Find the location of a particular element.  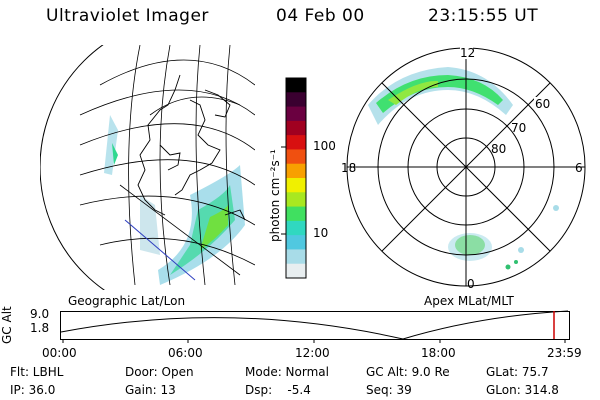

altitude-curve is located at coordinates (314, 325).